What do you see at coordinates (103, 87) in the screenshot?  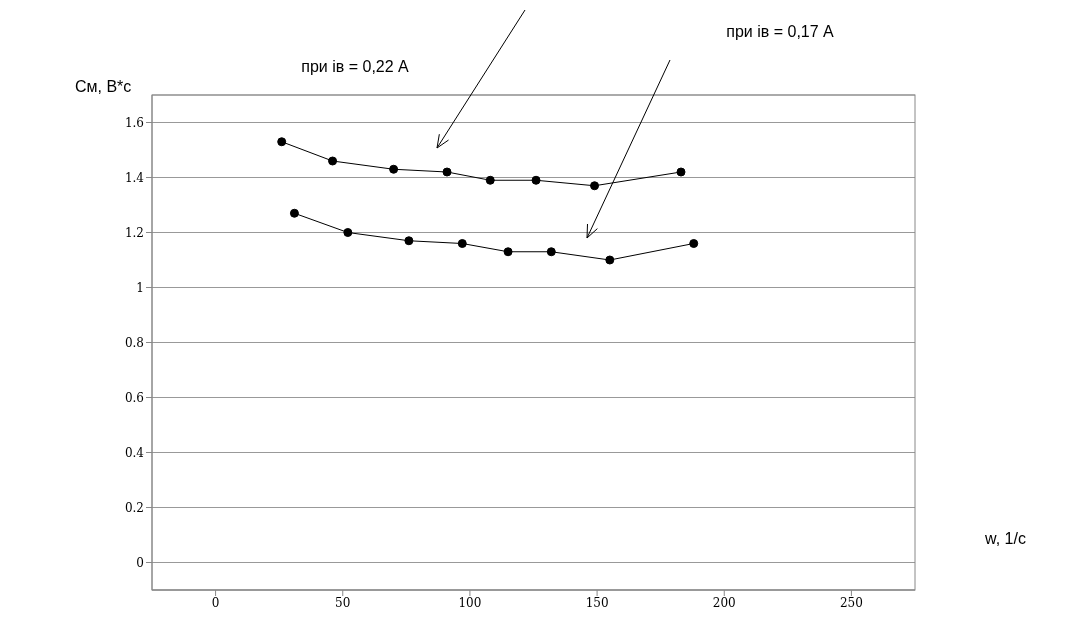 I see `y-axis-title: См, В*с` at bounding box center [103, 87].